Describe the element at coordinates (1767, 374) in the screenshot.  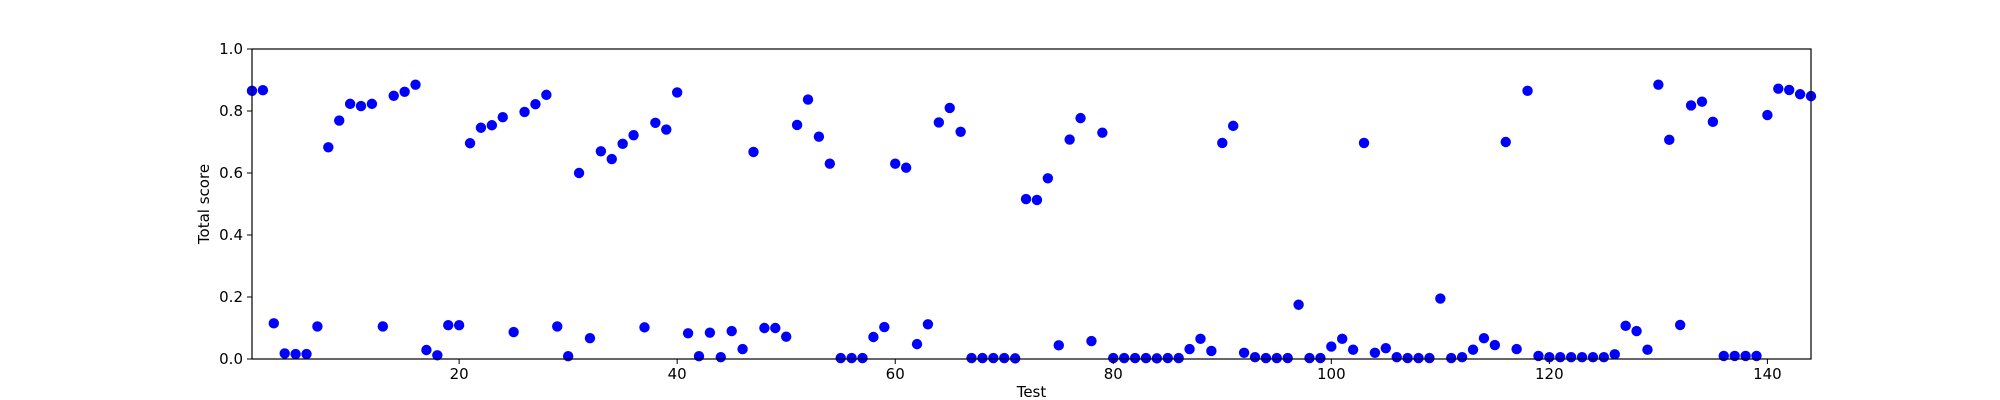
I see `x-tick-label: 140` at that location.